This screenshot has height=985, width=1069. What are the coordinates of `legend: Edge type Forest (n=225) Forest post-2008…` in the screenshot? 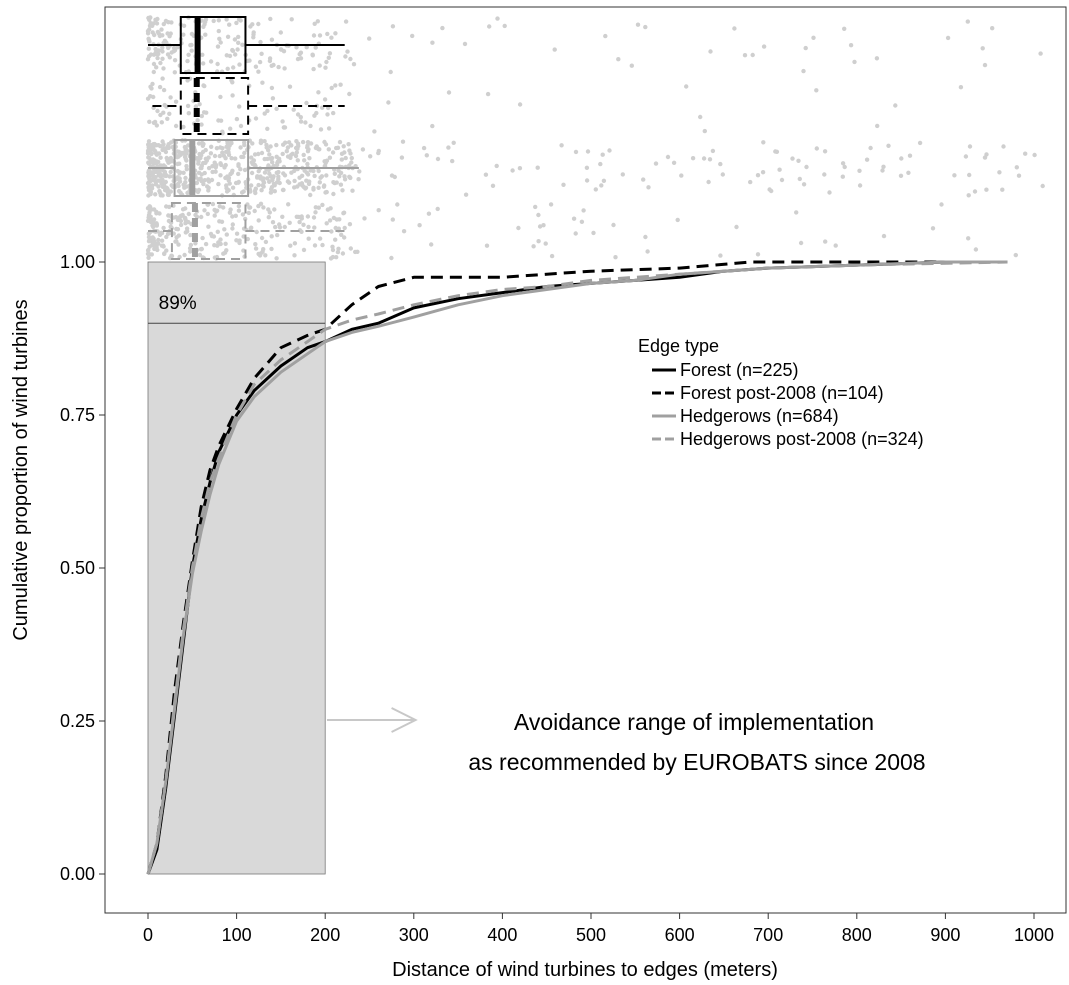 It's located at (781, 392).